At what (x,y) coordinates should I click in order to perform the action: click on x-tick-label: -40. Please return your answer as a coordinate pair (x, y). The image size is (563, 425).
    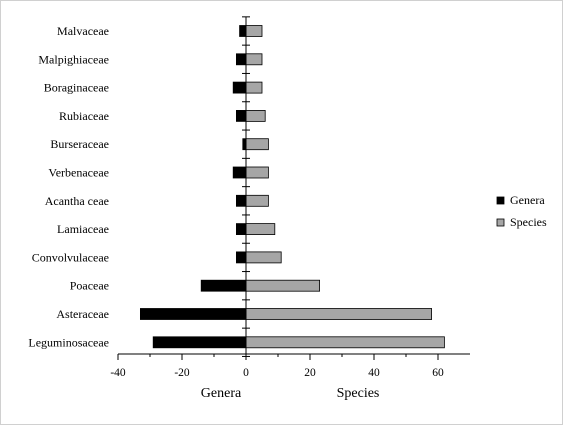
    Looking at the image, I should click on (118, 373).